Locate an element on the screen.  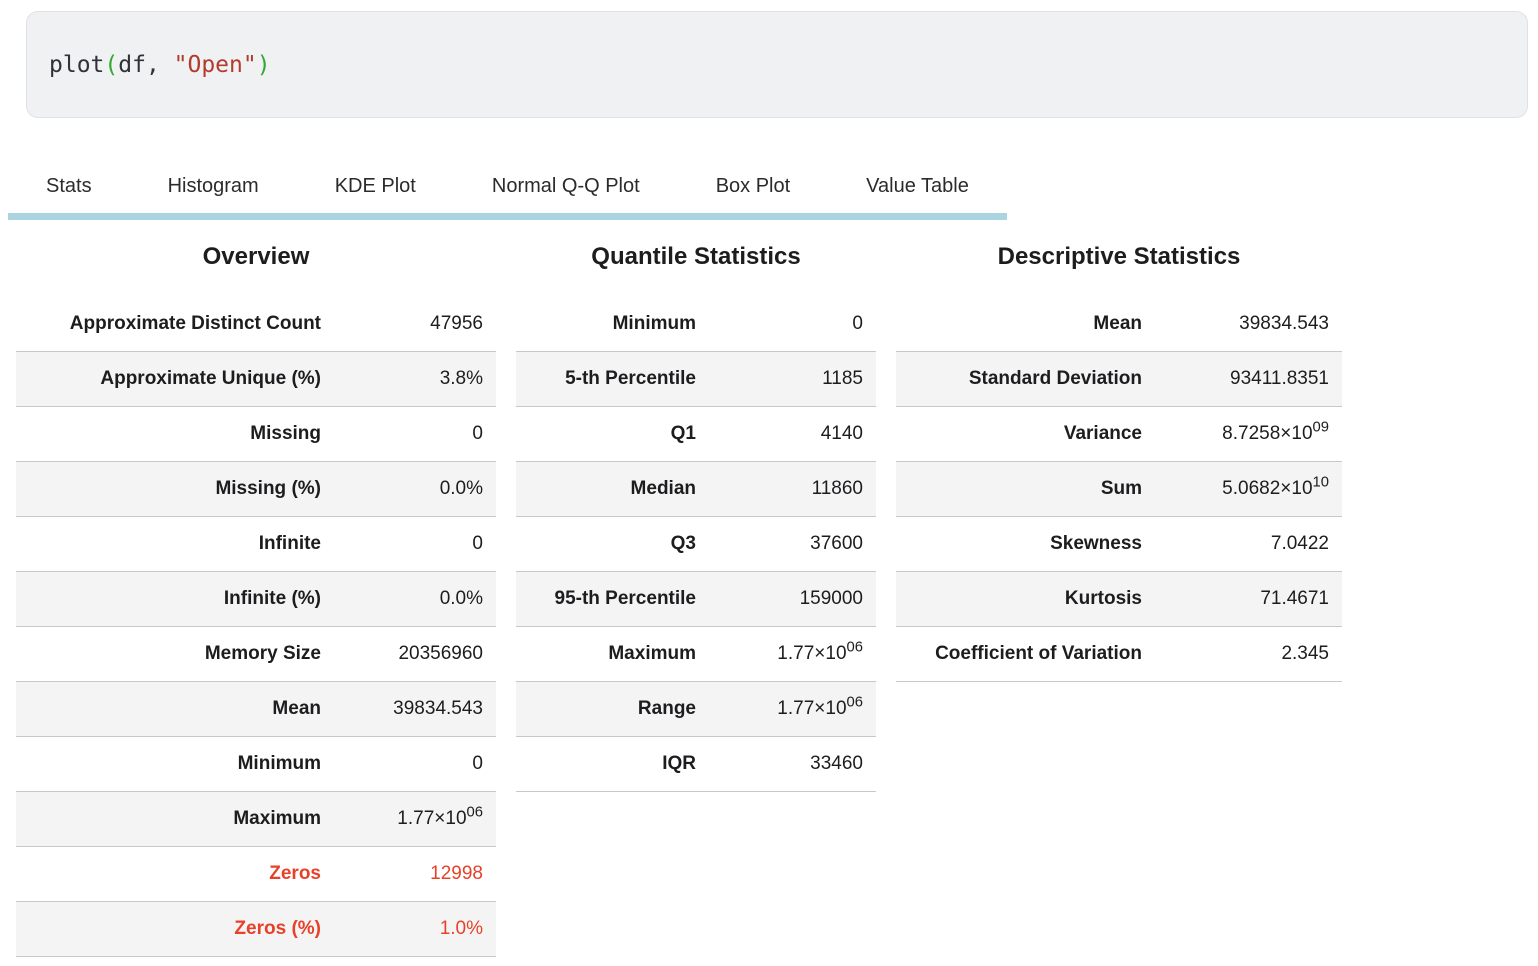
stat-row: Approximate Distinct Count 47956 is located at coordinates (256, 324).